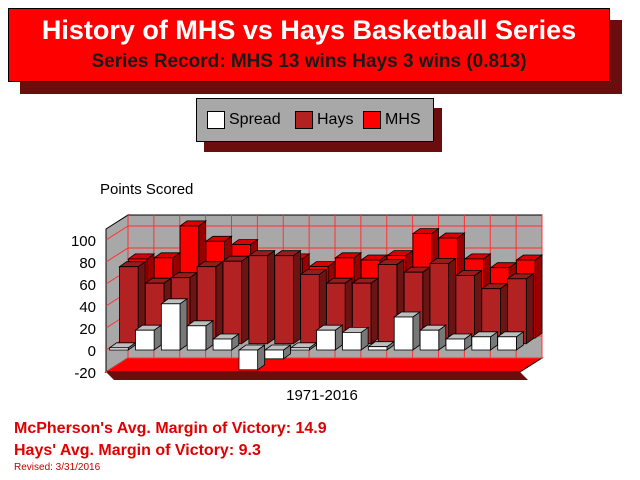 The height and width of the screenshot is (480, 640). Describe the element at coordinates (87, 285) in the screenshot. I see `y-tick-label: 60` at that location.